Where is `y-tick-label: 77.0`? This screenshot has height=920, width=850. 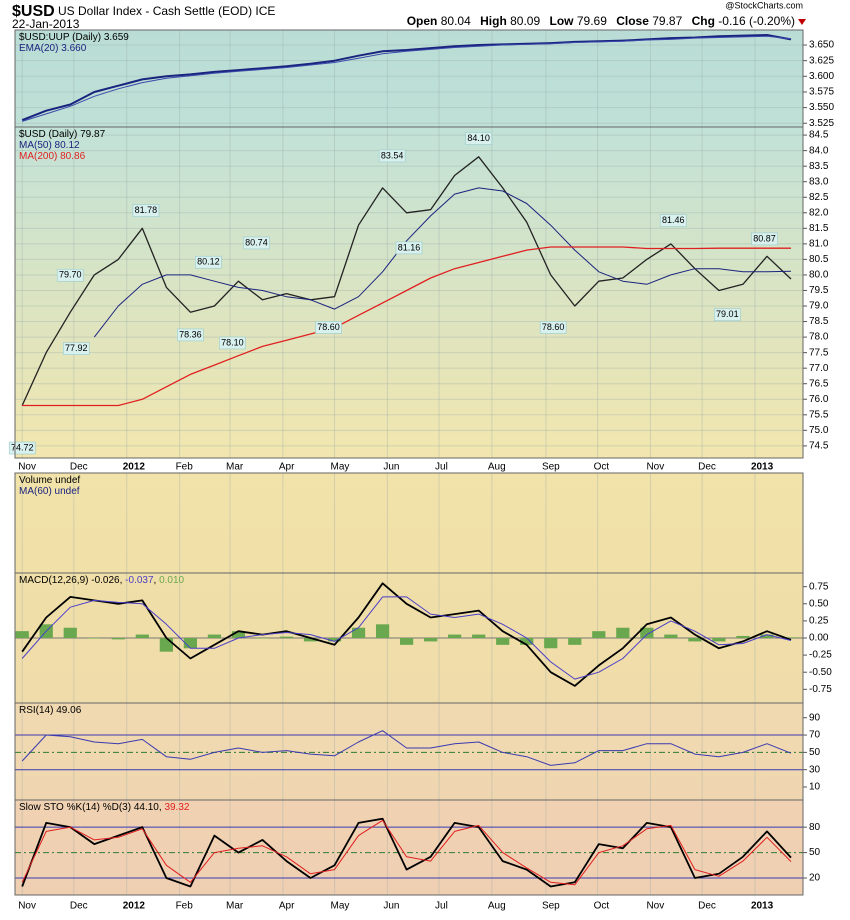
y-tick-label: 77.0 is located at coordinates (819, 368).